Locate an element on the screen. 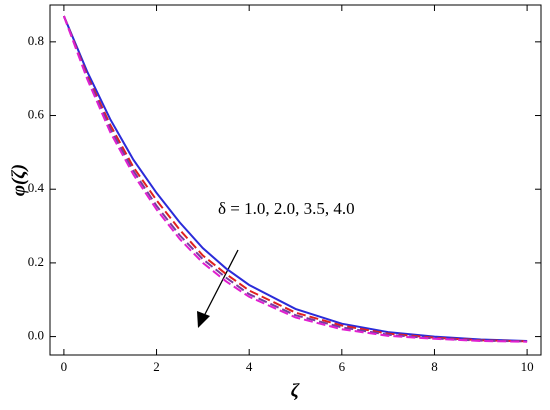  y-tick-label: 0.6 is located at coordinates (36, 114).